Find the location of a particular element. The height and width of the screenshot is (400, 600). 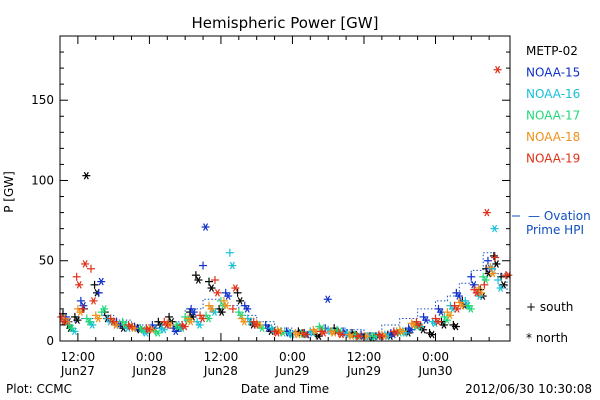

legend-noaa-19: NOAA-19 is located at coordinates (553, 159).